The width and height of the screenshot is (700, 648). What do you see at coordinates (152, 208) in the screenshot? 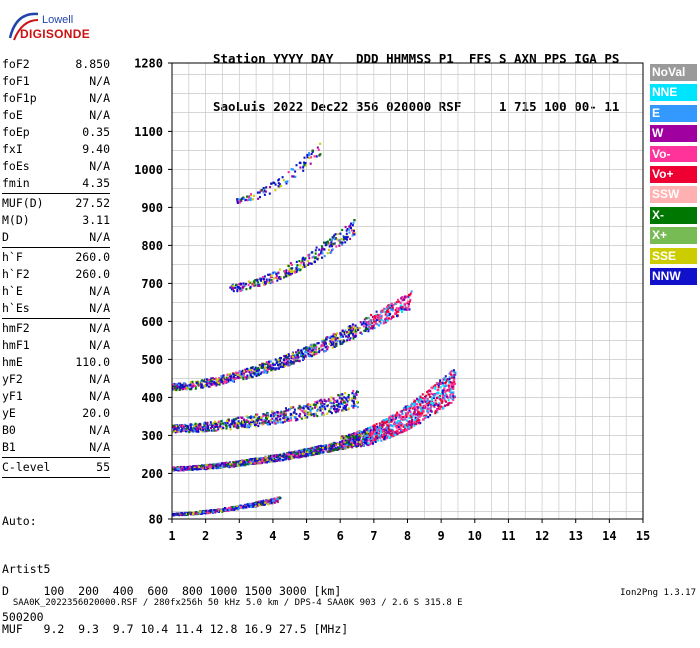
I see `y-tick-label: 900` at bounding box center [152, 208].